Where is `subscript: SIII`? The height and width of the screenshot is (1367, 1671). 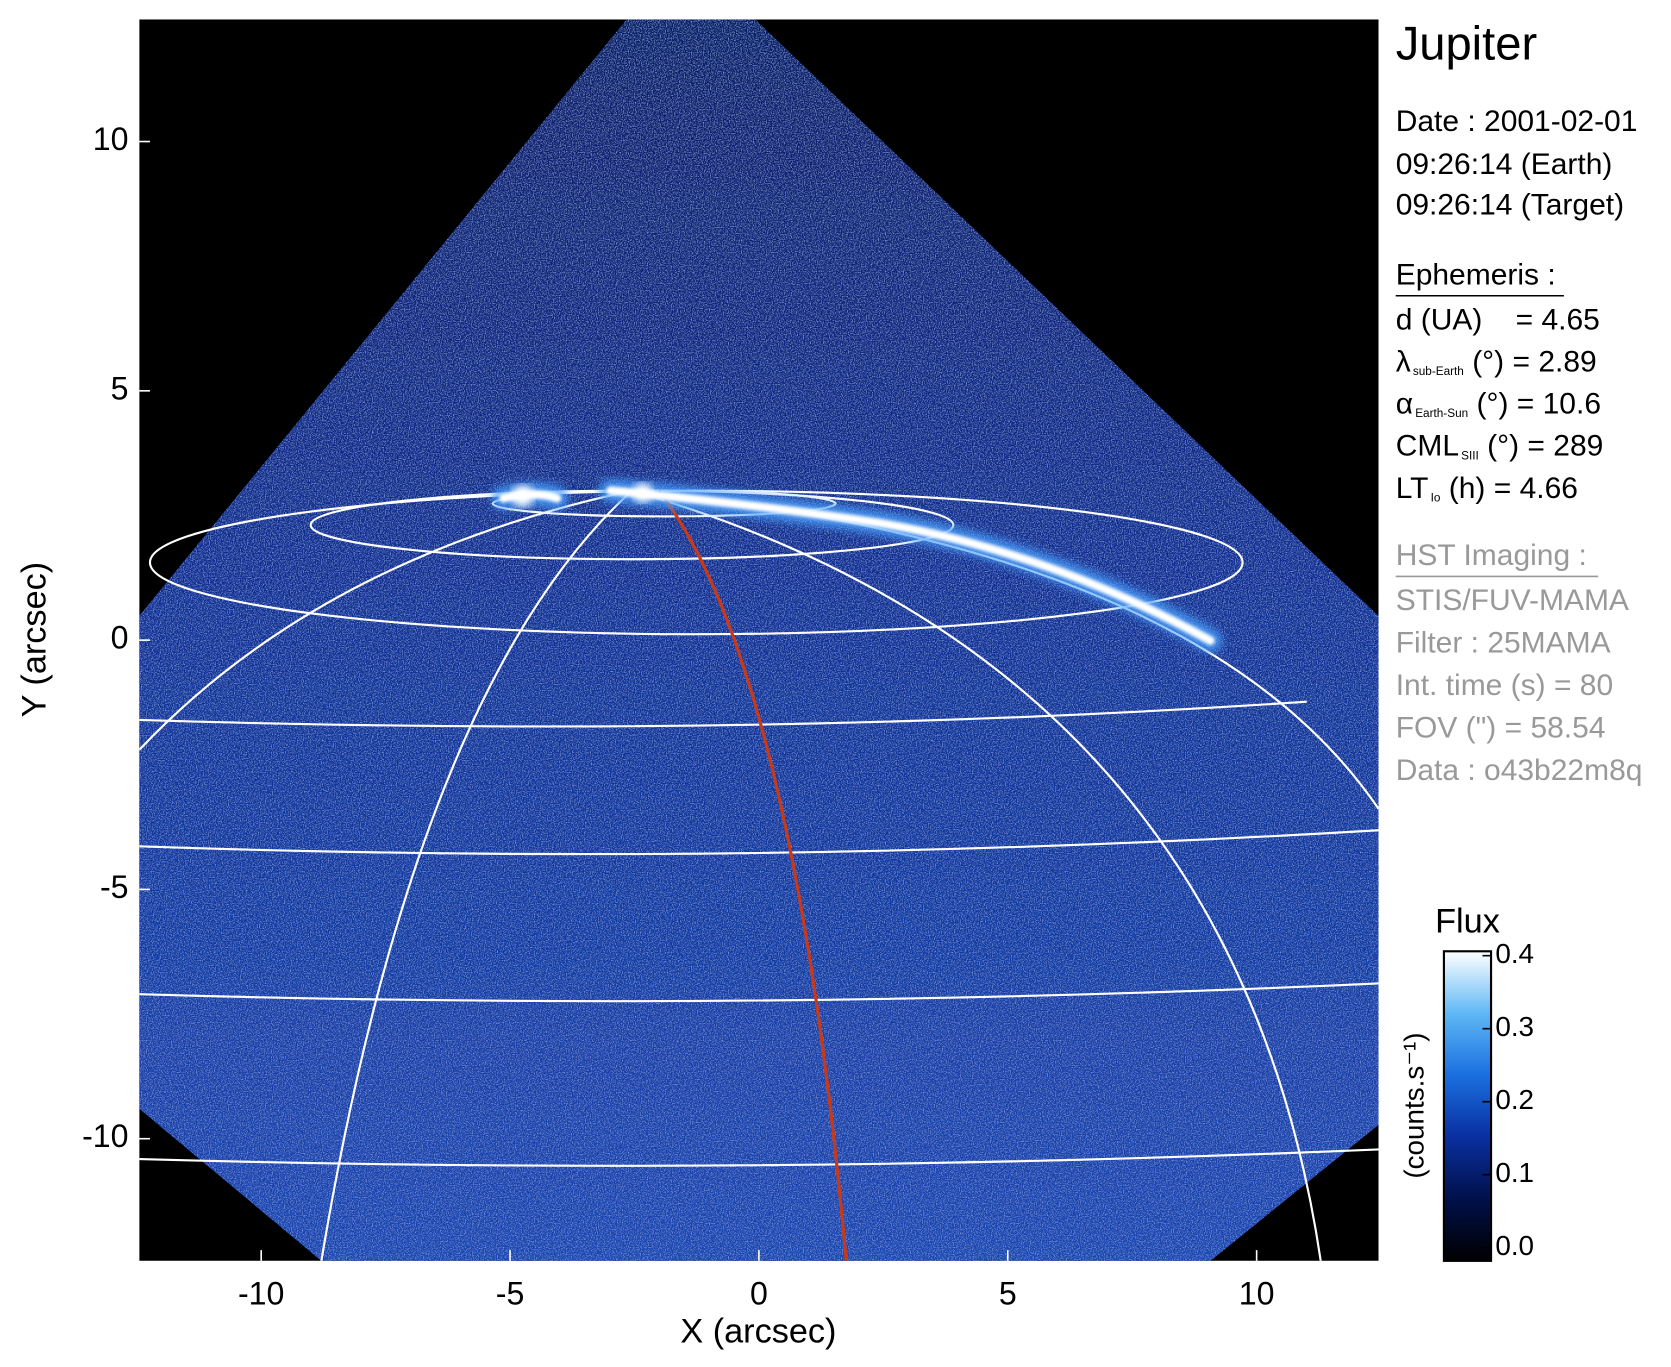
subscript: SIII is located at coordinates (1470, 455).